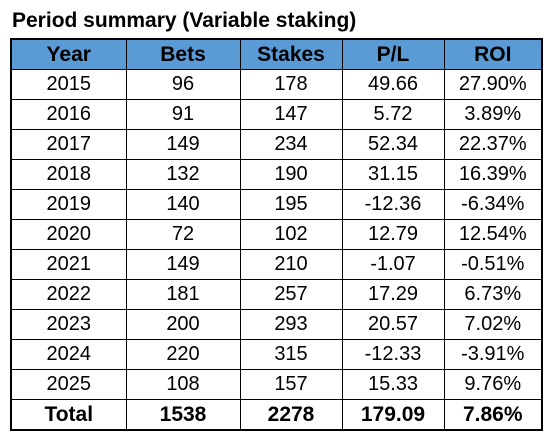 The image size is (553, 448). Describe the element at coordinates (493, 174) in the screenshot. I see `cell-roi: 16.39%` at that location.